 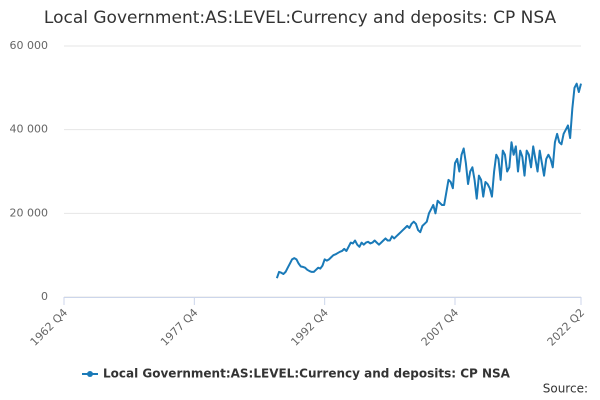 What do you see at coordinates (29, 45) in the screenshot?
I see `y-tick-label: 60 000` at bounding box center [29, 45].